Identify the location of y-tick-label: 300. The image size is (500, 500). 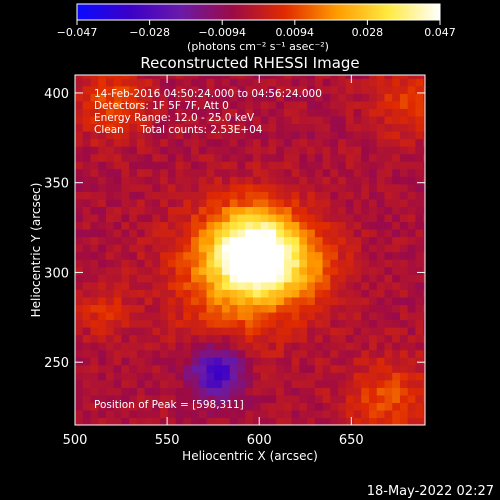
(56, 273).